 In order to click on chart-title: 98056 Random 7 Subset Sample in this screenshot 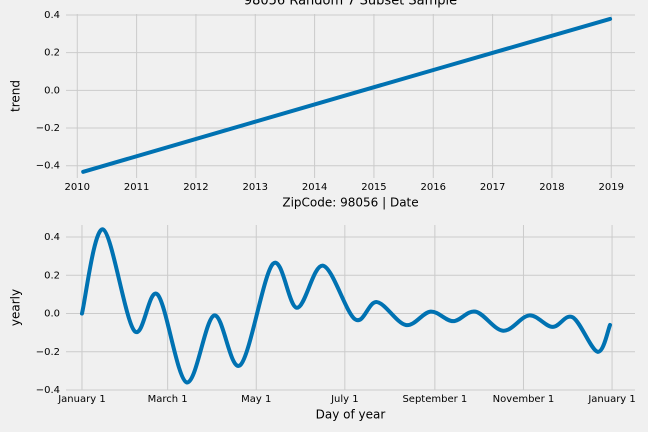, I will do `click(350, 4)`.